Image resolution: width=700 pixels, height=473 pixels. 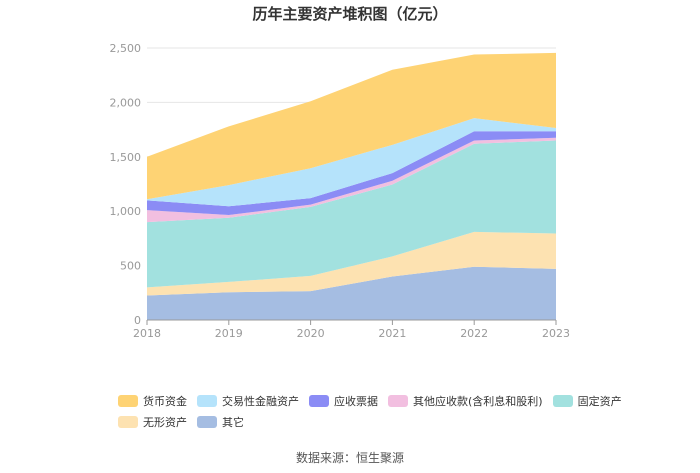 I want to click on legend-label-trading-financial-assets: 交易性金融资产, so click(x=260, y=401).